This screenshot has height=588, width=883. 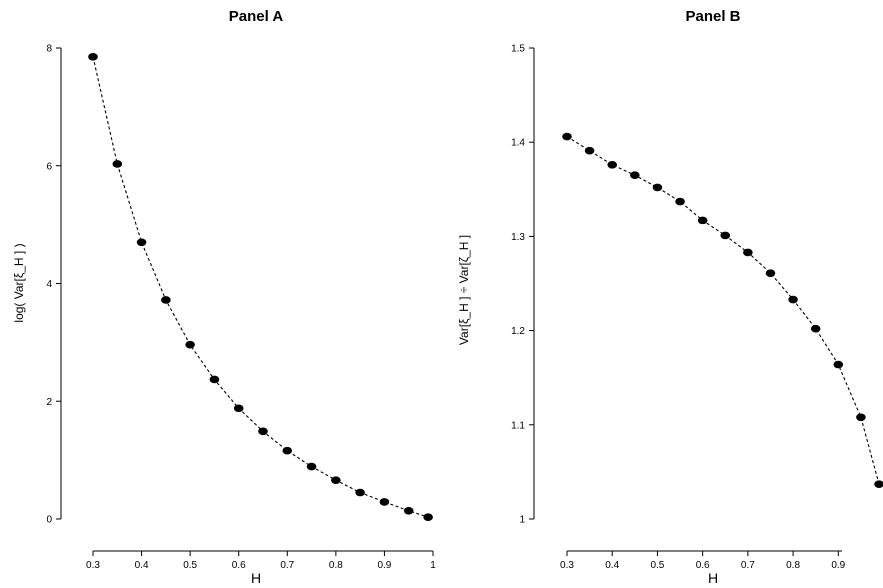 What do you see at coordinates (713, 578) in the screenshot?
I see `panel-b-x-label: H` at bounding box center [713, 578].